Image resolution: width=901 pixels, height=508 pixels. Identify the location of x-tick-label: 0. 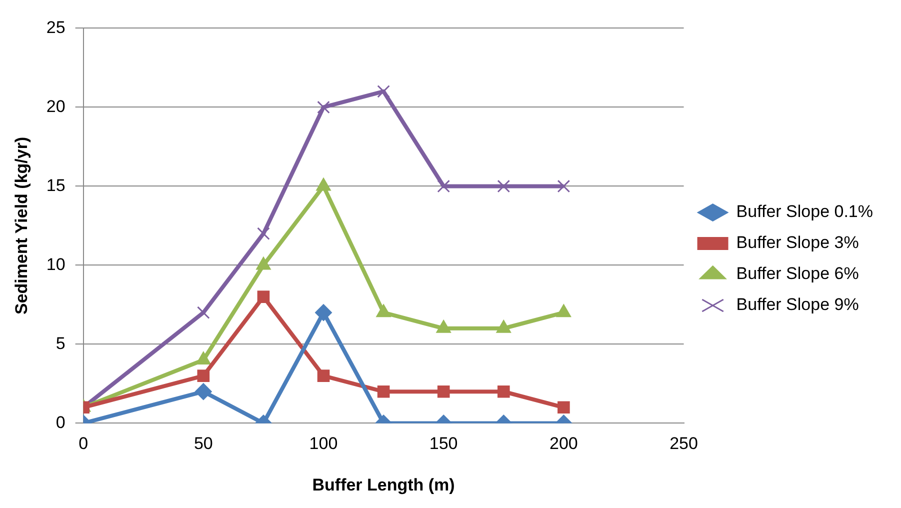
(83, 444).